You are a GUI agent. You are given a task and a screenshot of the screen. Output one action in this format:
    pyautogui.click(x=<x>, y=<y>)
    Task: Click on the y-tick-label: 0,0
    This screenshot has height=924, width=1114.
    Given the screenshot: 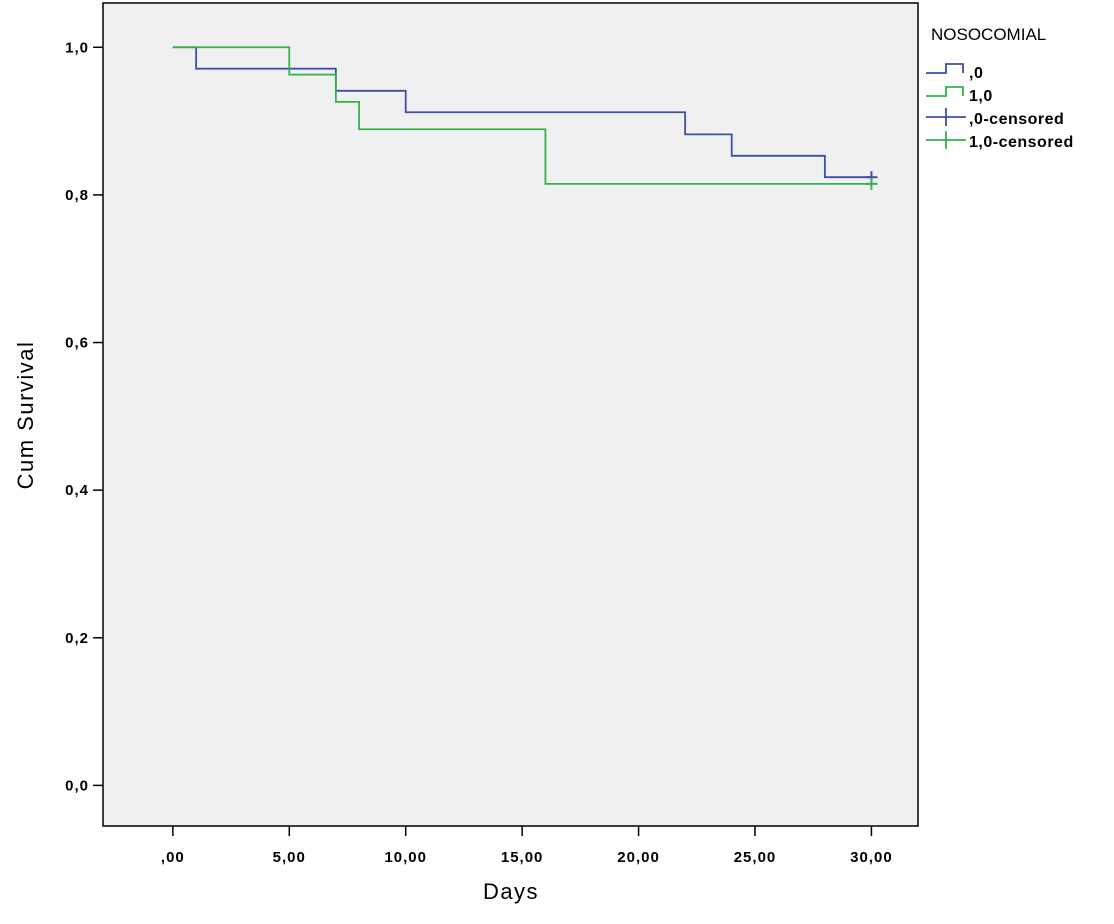 What is the action you would take?
    pyautogui.click(x=77, y=785)
    